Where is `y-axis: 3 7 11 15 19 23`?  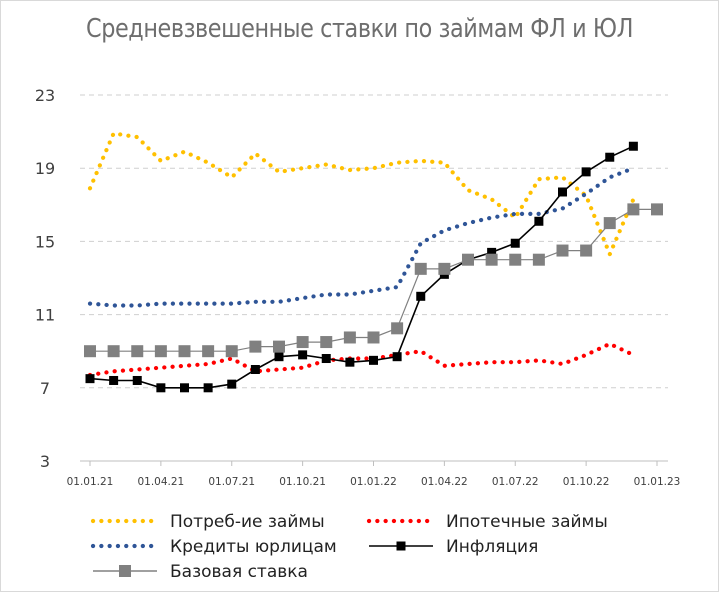 y-axis: 3 7 11 15 19 23 is located at coordinates (45, 278).